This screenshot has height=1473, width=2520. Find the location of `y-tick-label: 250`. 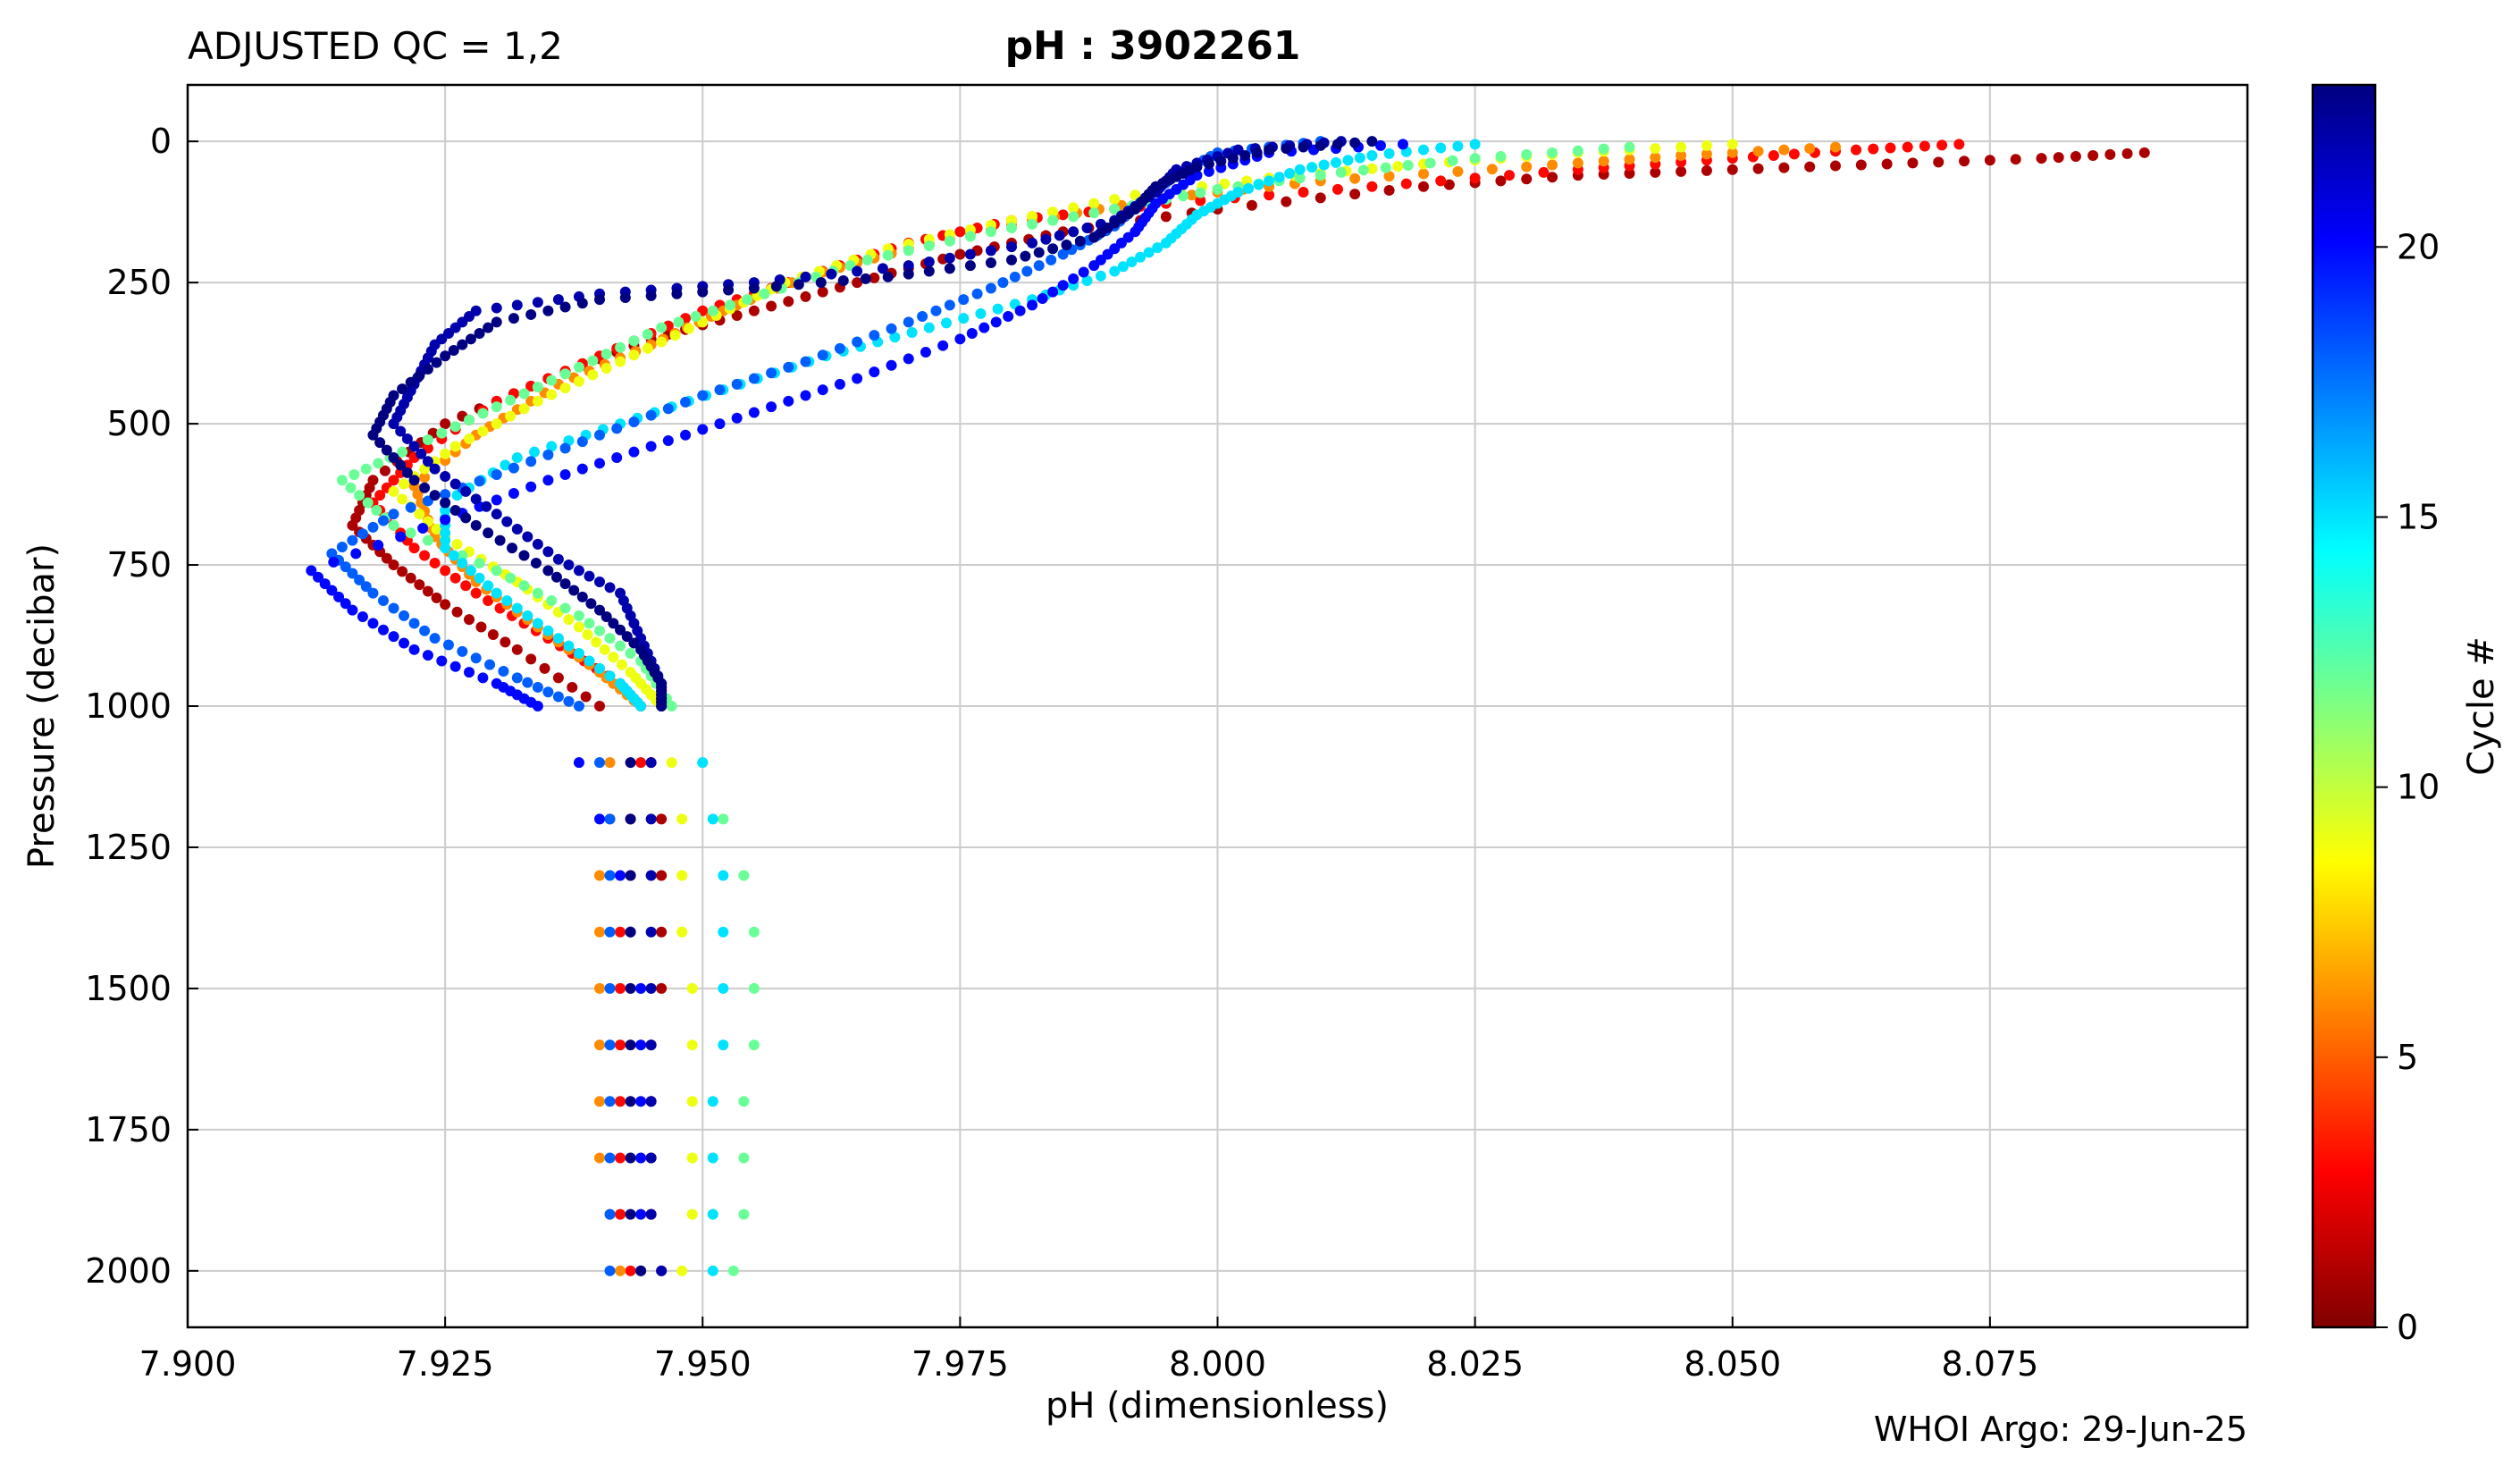

y-tick-label: 250 is located at coordinates (139, 282).